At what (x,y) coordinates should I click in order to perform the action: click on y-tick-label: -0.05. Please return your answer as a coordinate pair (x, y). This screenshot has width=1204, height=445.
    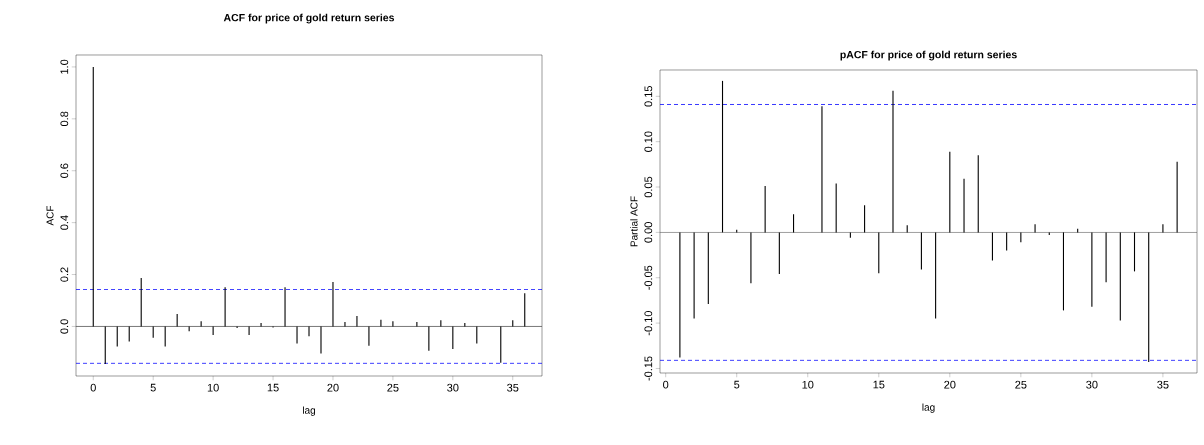
    Looking at the image, I should click on (648, 277).